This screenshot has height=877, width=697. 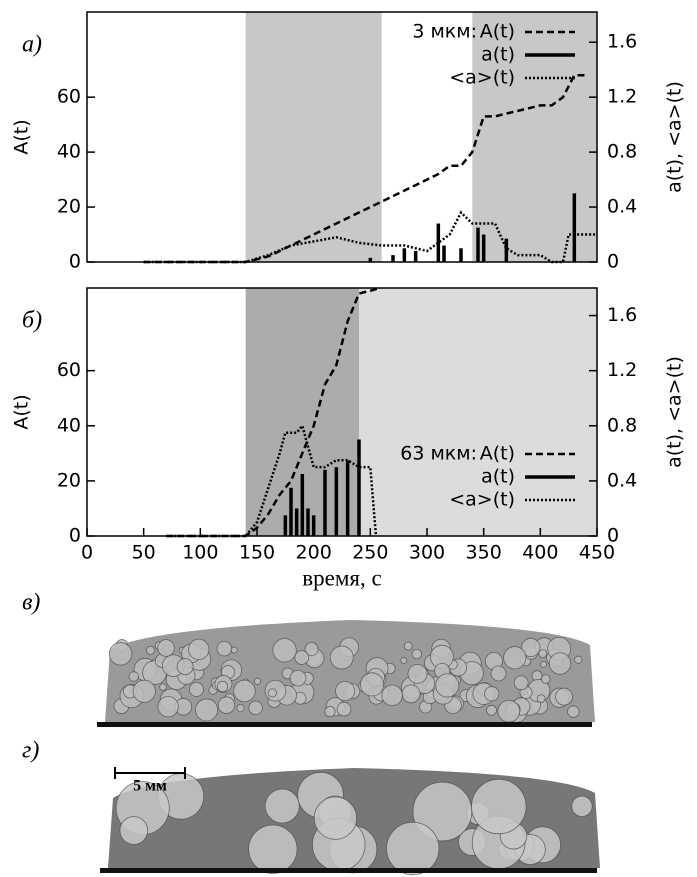 I want to click on panel-label: б), so click(x=32, y=321).